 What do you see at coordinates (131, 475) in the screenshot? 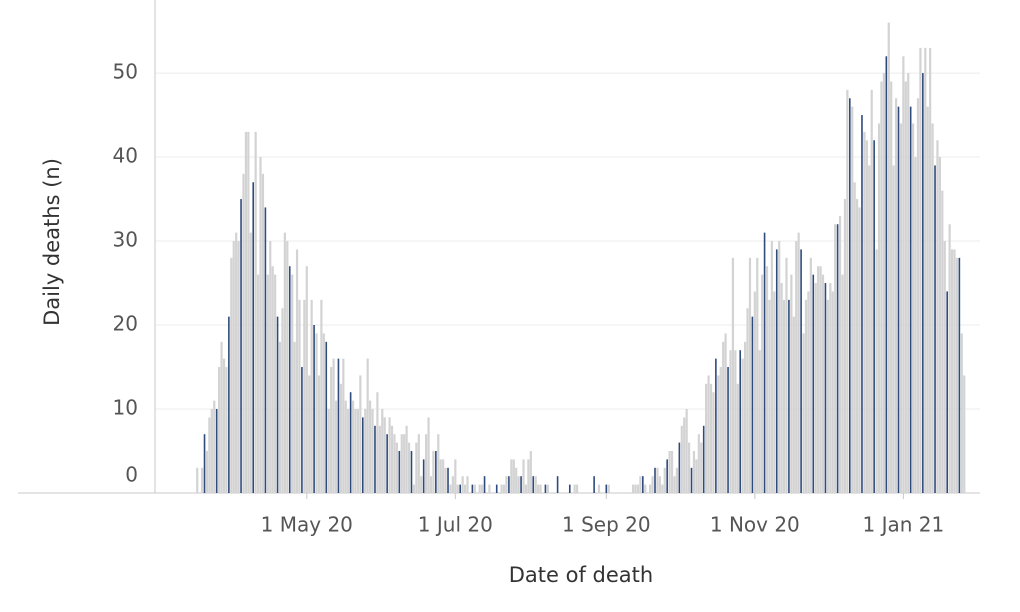
I see `y-tick-label: 0` at bounding box center [131, 475].